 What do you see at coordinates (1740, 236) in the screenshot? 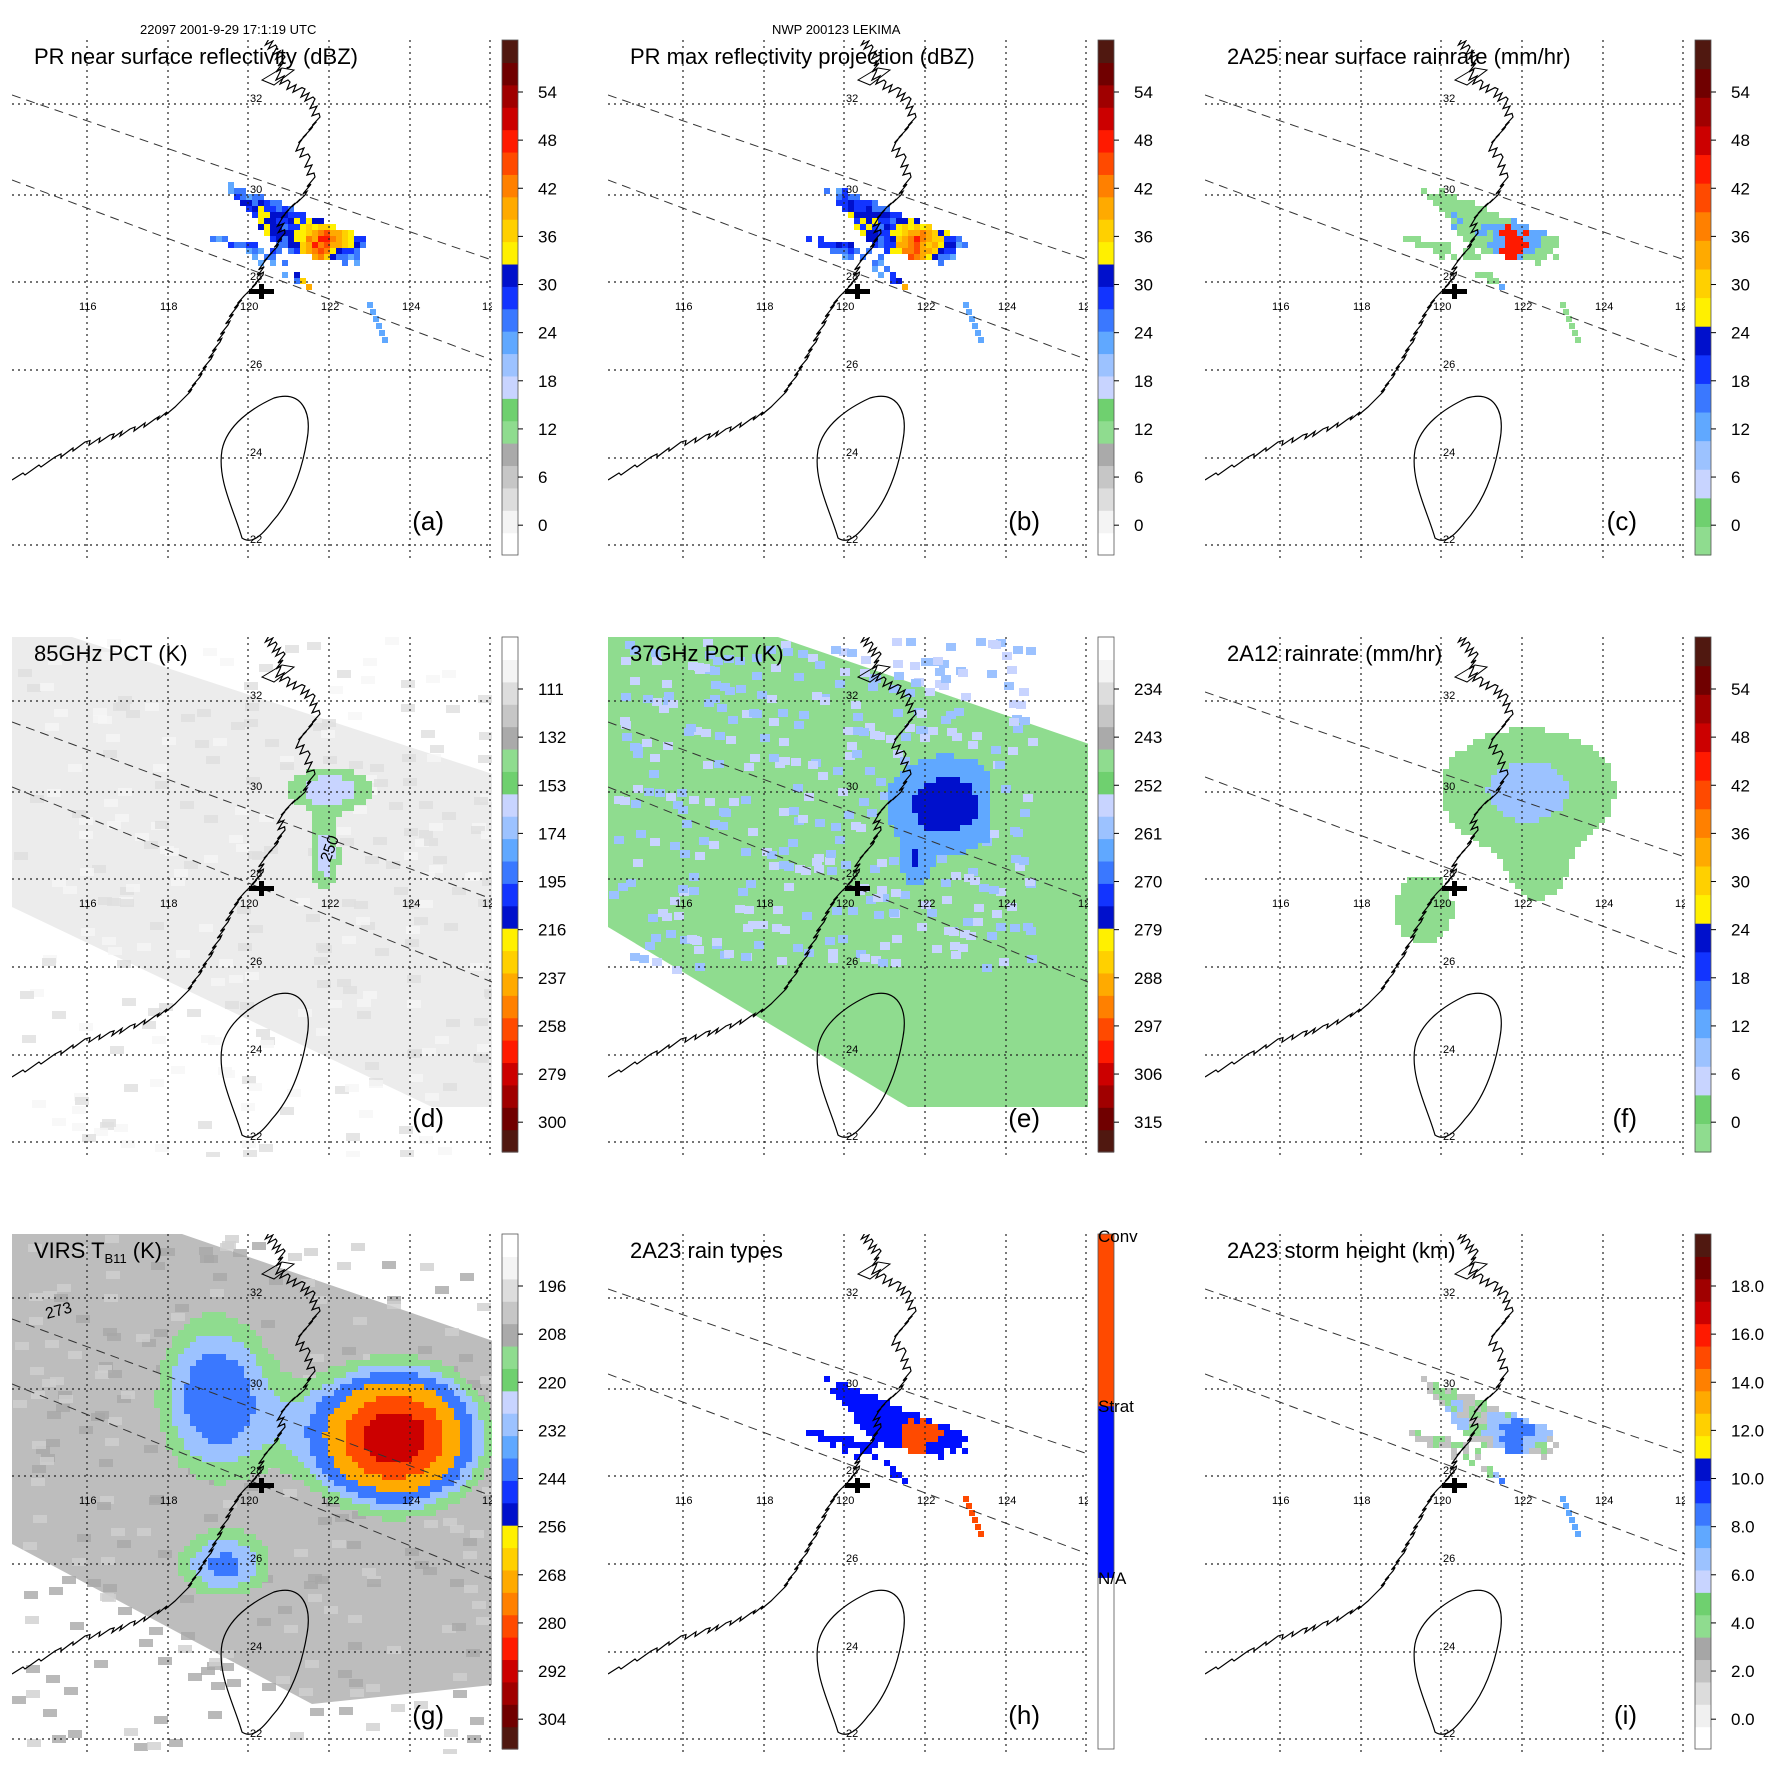
I see `colorbar-label: 36` at bounding box center [1740, 236].